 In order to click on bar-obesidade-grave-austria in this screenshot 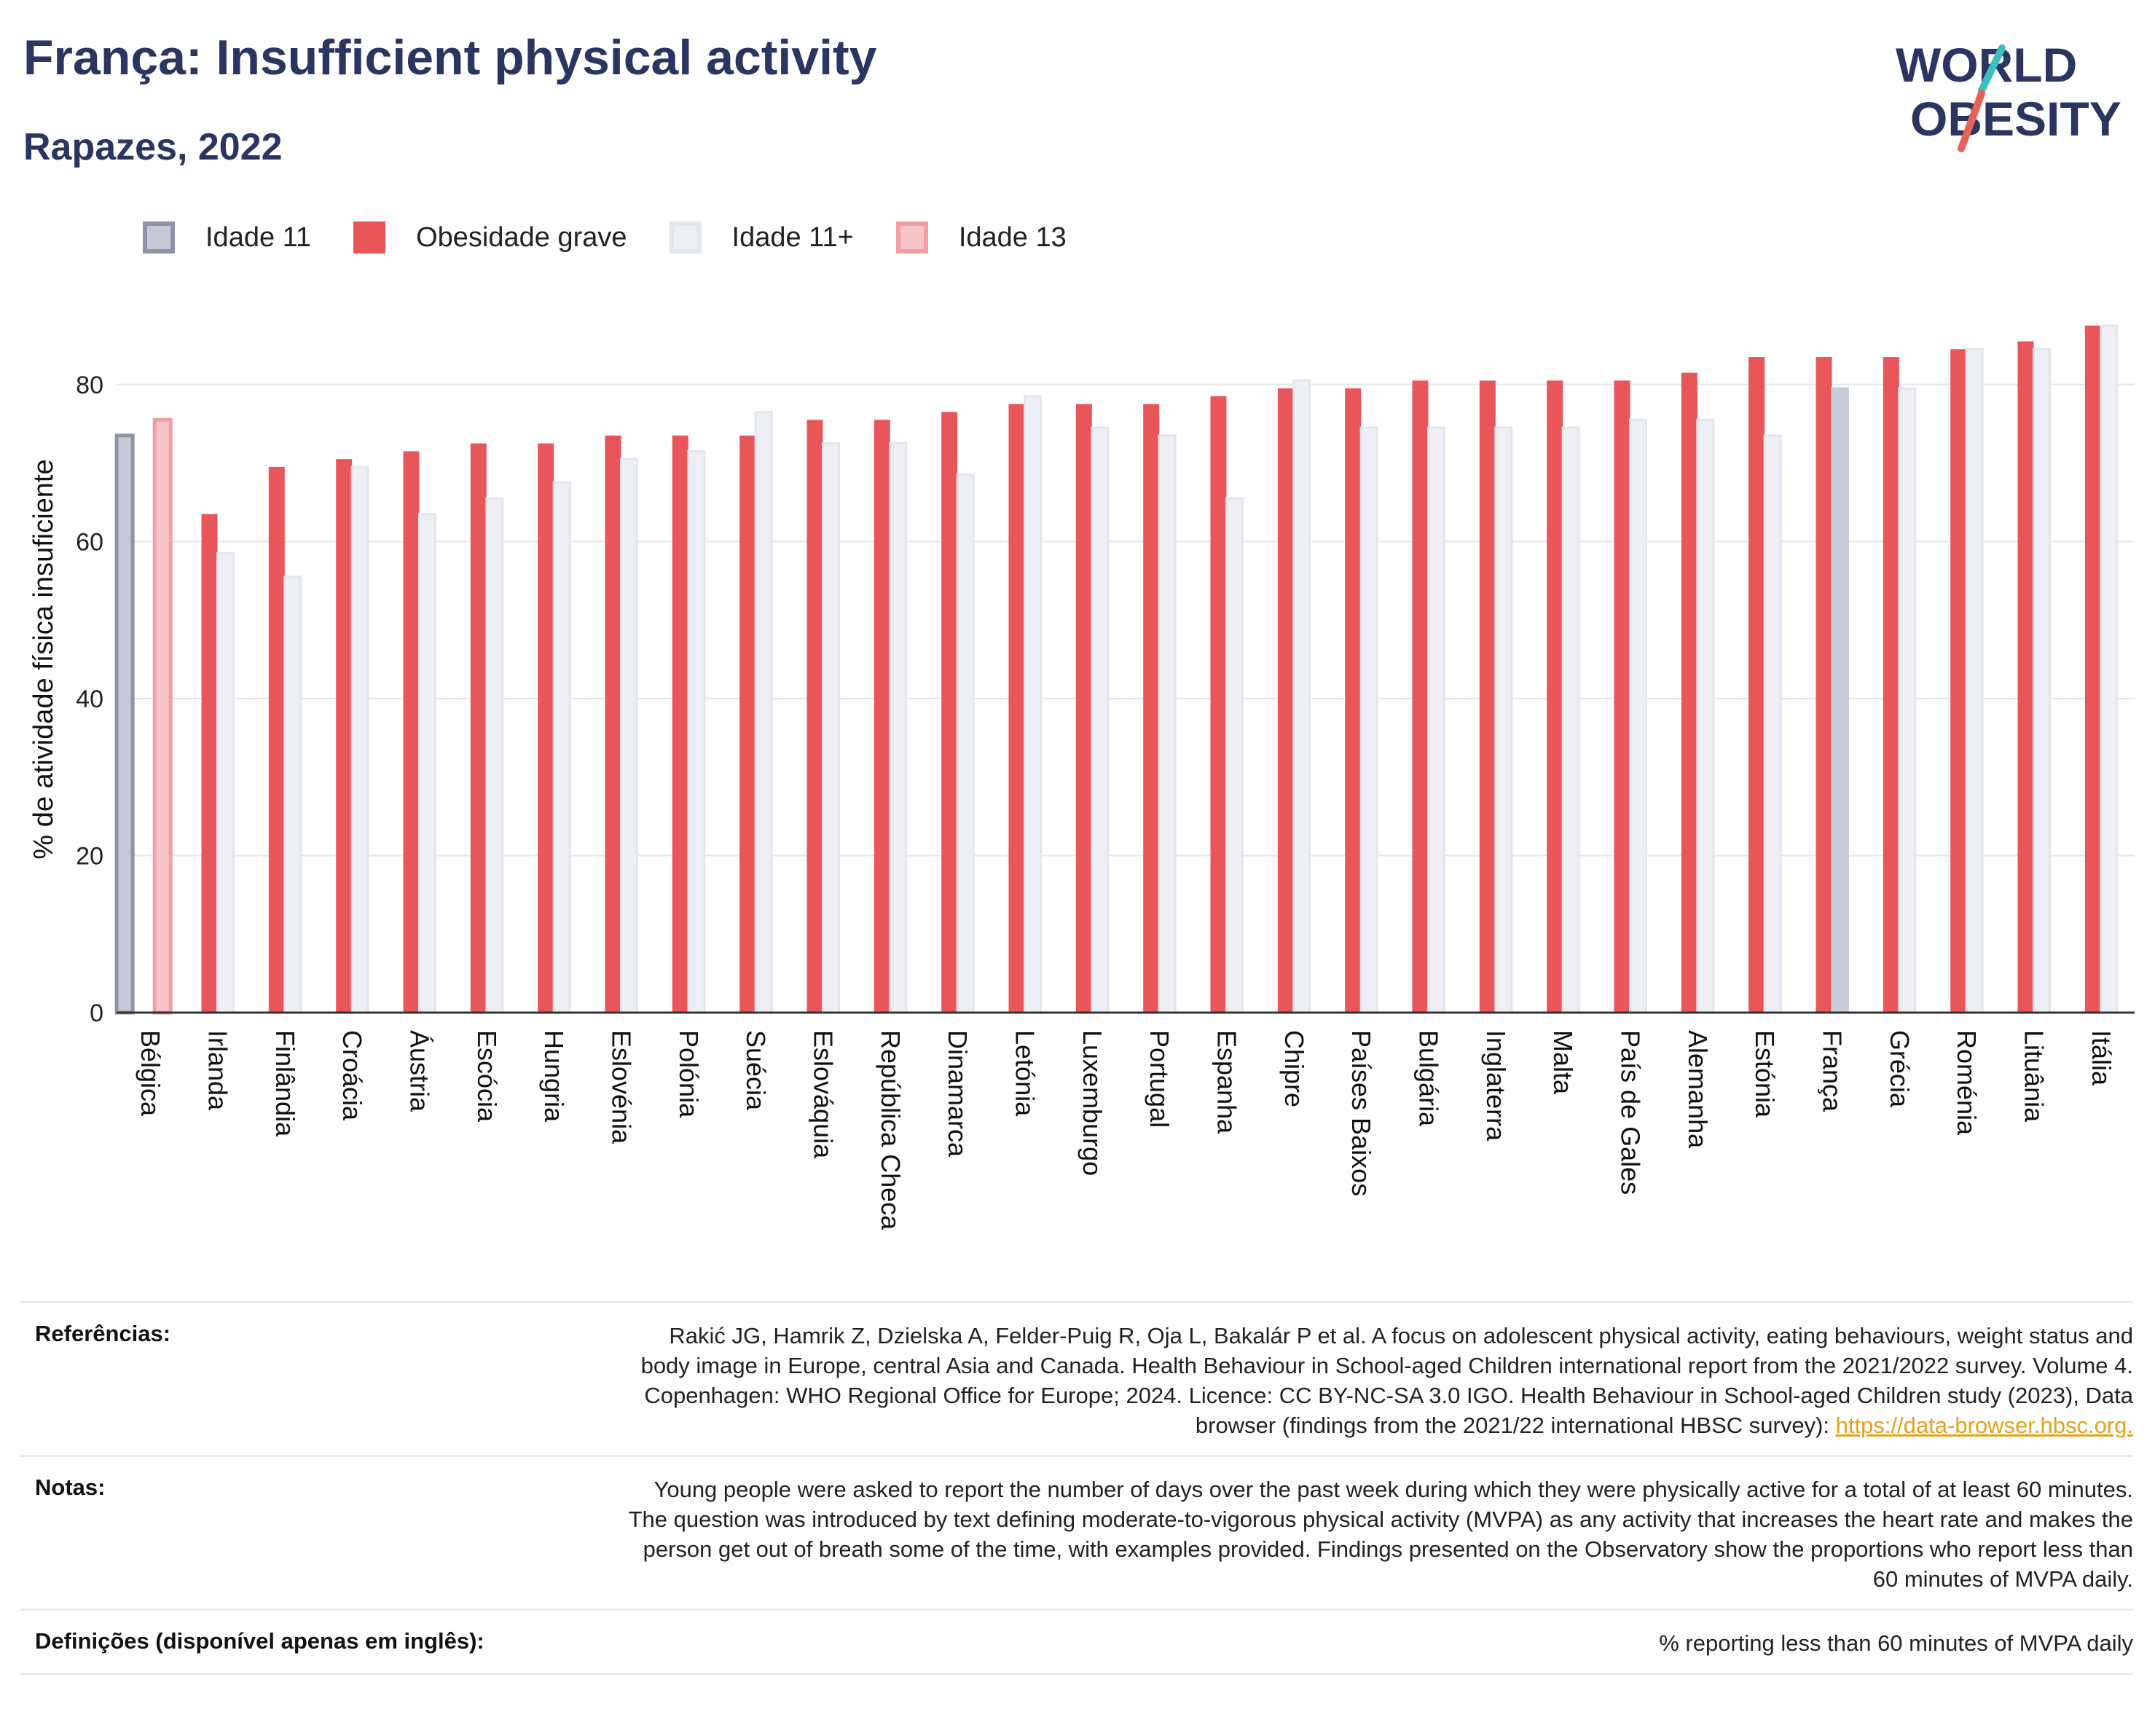, I will do `click(411, 732)`.